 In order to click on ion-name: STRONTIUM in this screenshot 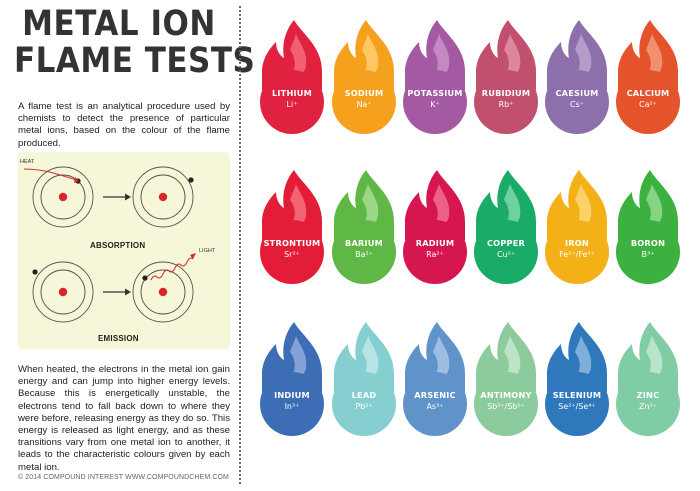, I will do `click(292, 243)`.